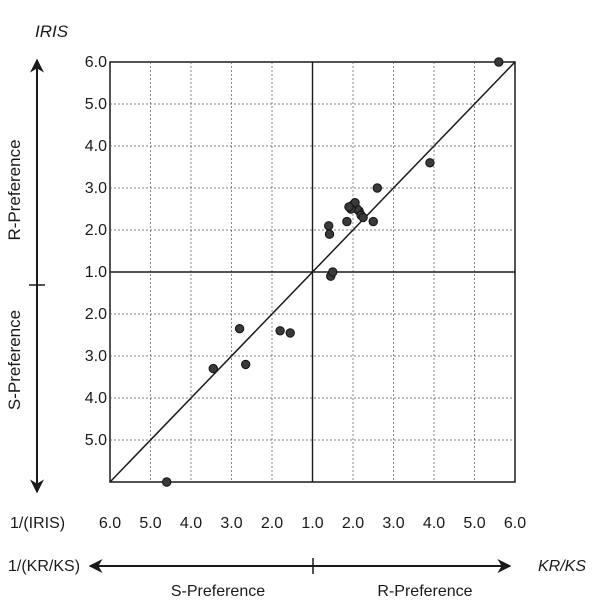 The width and height of the screenshot is (594, 601). What do you see at coordinates (424, 591) in the screenshot?
I see `x-right-region-label: R-Preference` at bounding box center [424, 591].